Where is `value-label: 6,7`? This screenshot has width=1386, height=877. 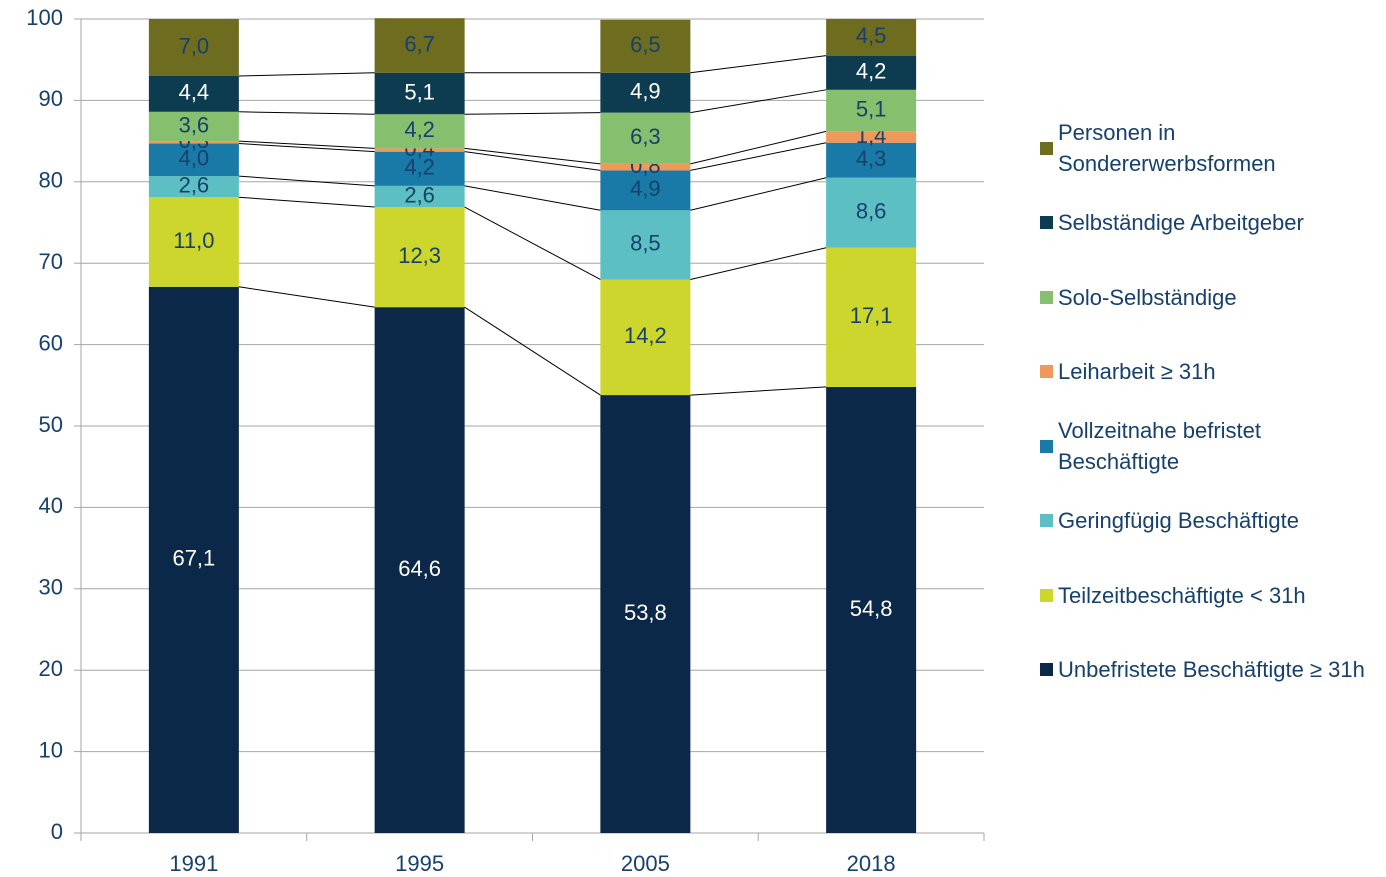 value-label: 6,7 is located at coordinates (419, 43).